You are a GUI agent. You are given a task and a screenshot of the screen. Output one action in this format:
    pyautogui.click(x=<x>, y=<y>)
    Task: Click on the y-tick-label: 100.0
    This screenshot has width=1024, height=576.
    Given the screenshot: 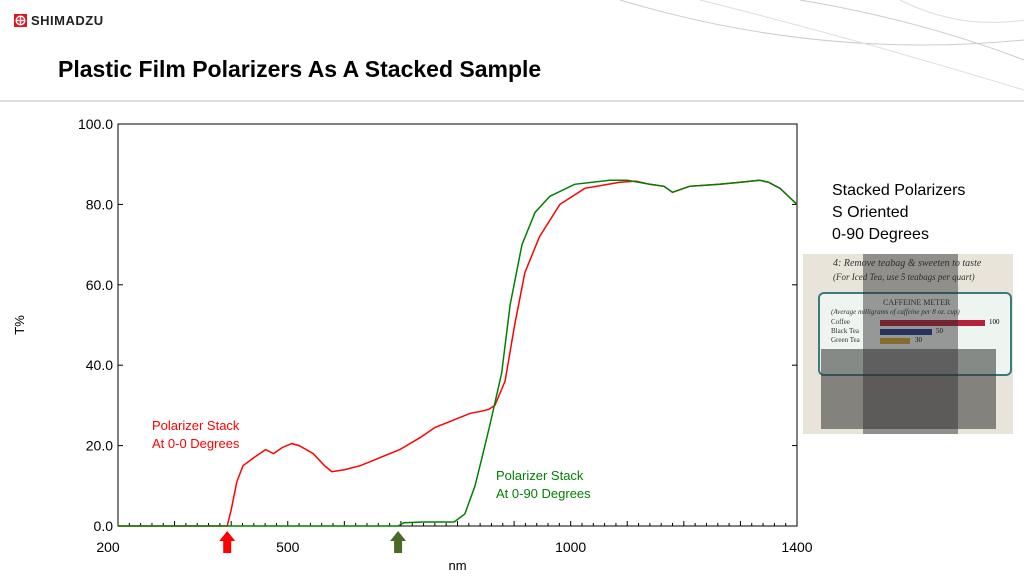 What is the action you would take?
    pyautogui.click(x=95, y=124)
    